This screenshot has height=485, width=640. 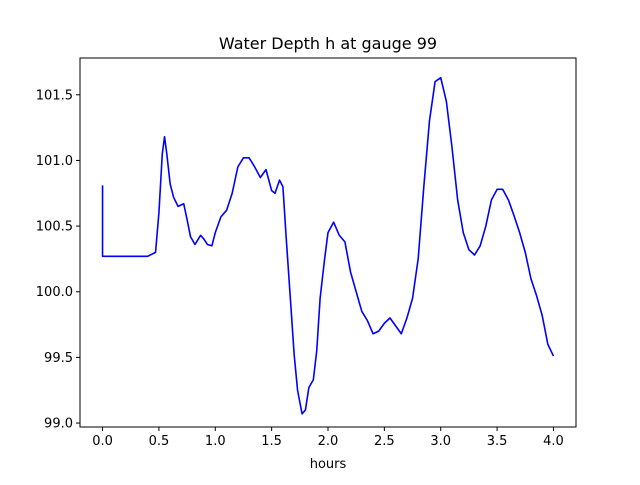 I want to click on x-tick-label: 0.0, so click(x=102, y=441).